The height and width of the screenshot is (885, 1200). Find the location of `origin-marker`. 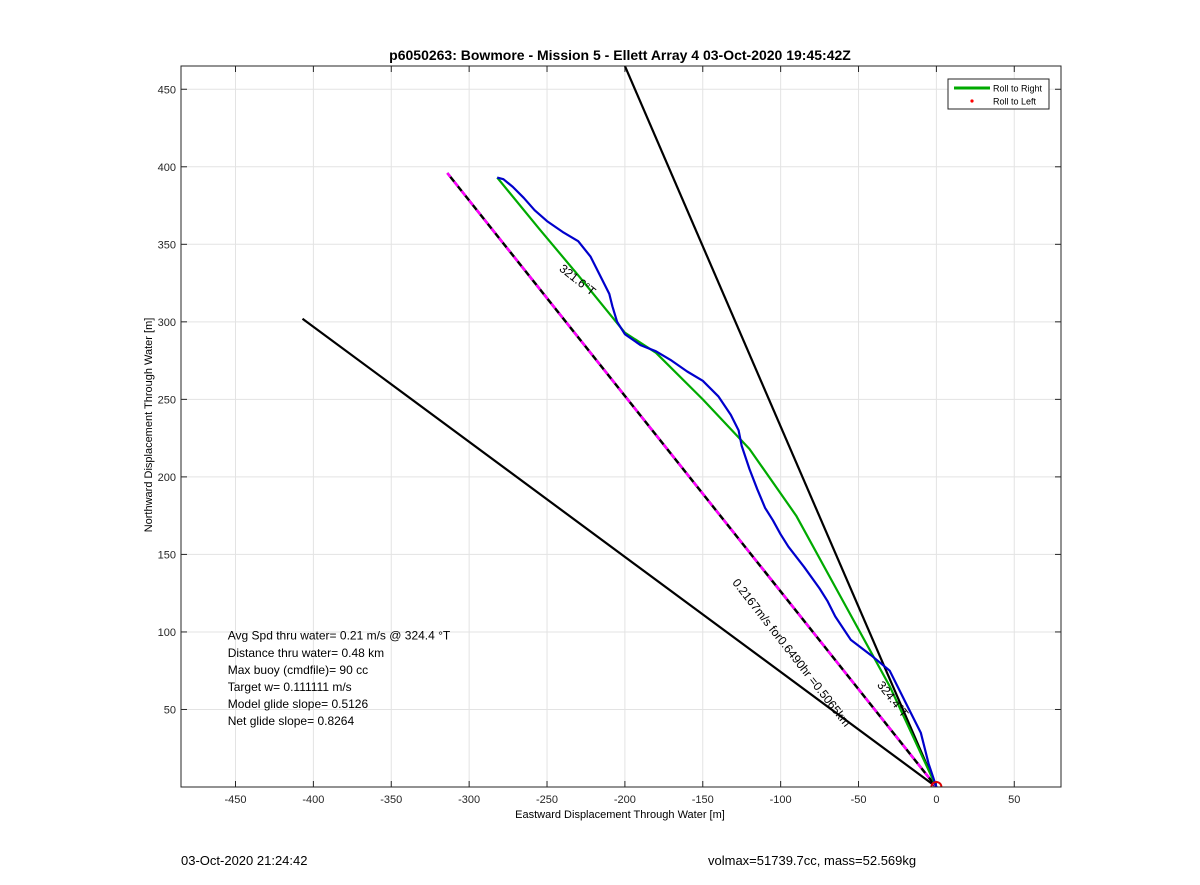

origin-marker is located at coordinates (936, 784).